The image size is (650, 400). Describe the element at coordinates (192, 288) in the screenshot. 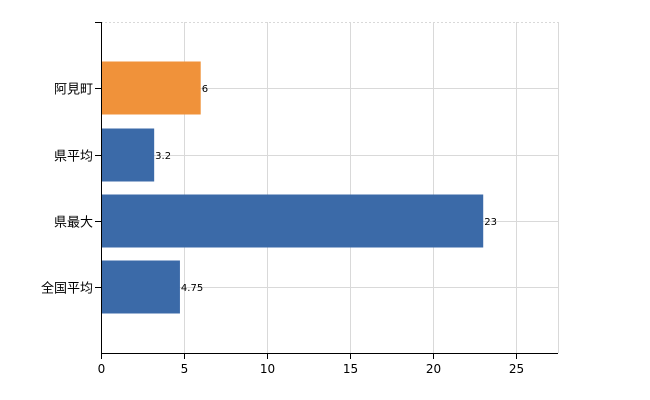

I see `data-label: 4.75` at that location.